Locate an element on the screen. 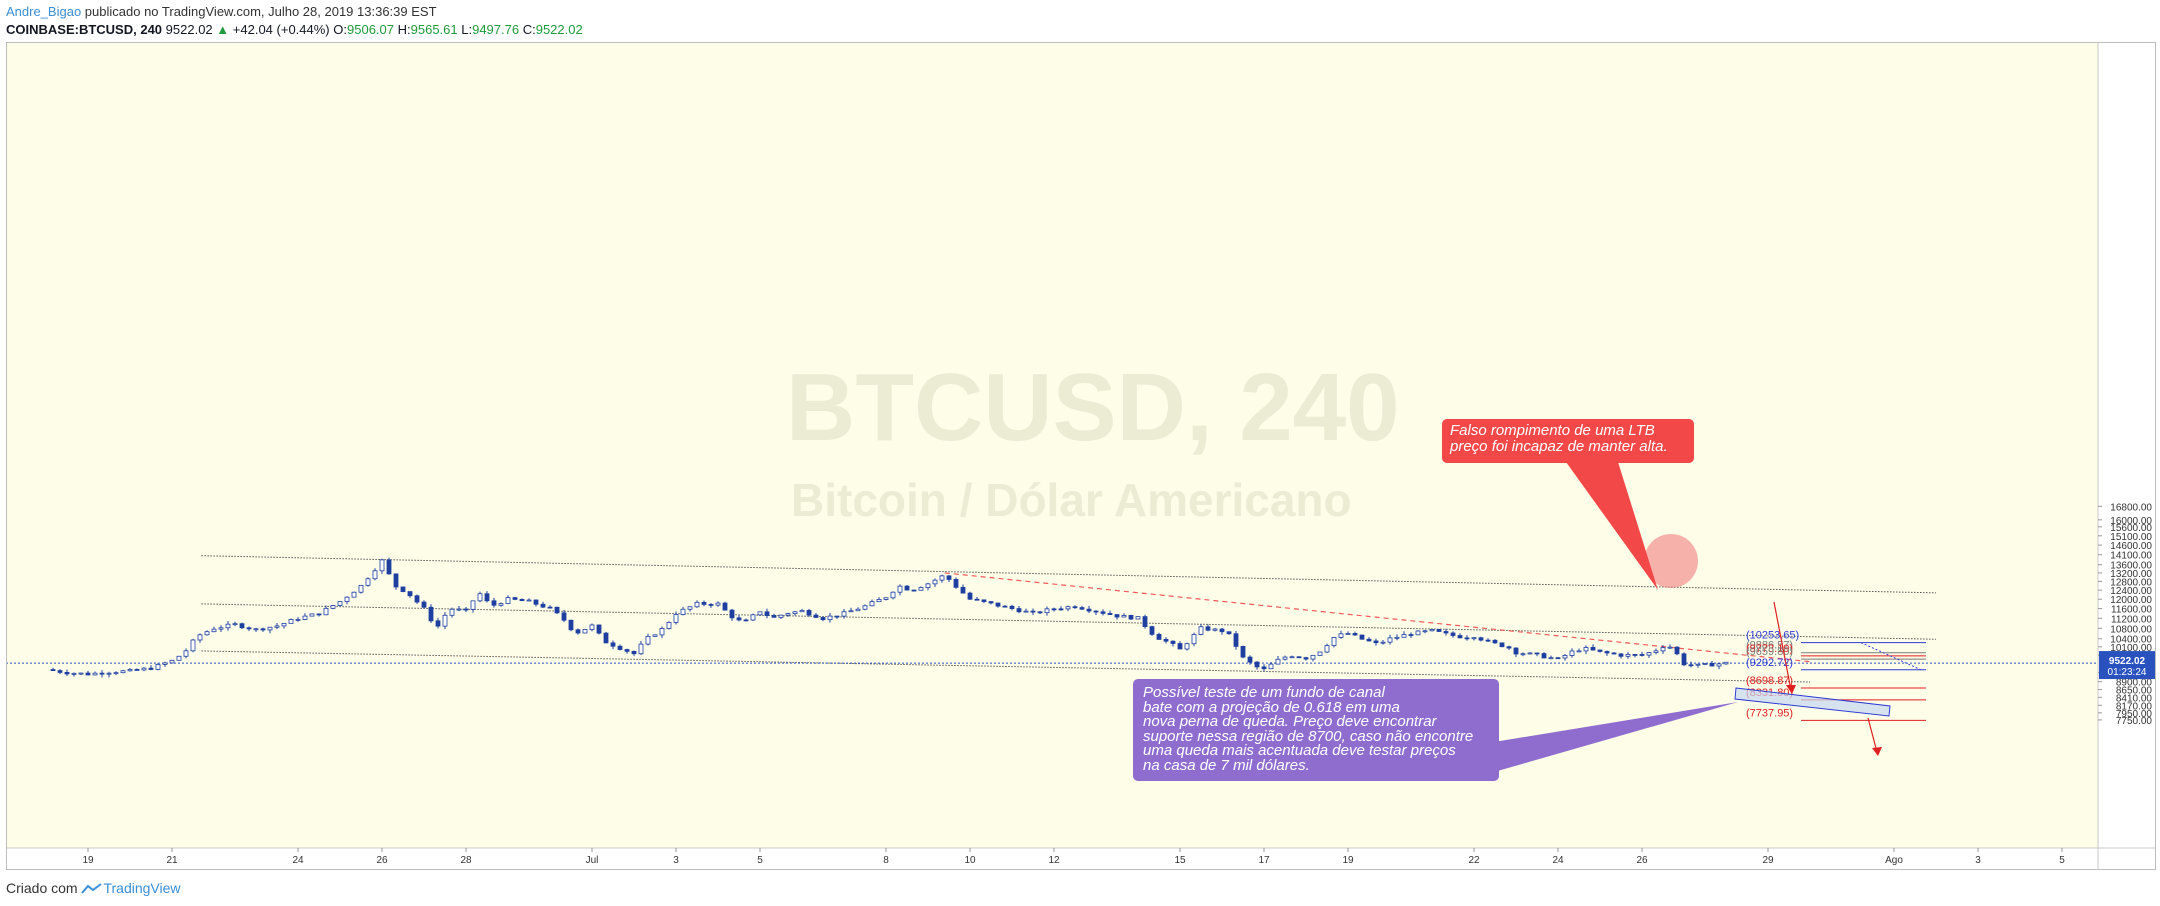 This screenshot has width=2160, height=906. false-breakout-highlight is located at coordinates (1671, 561).